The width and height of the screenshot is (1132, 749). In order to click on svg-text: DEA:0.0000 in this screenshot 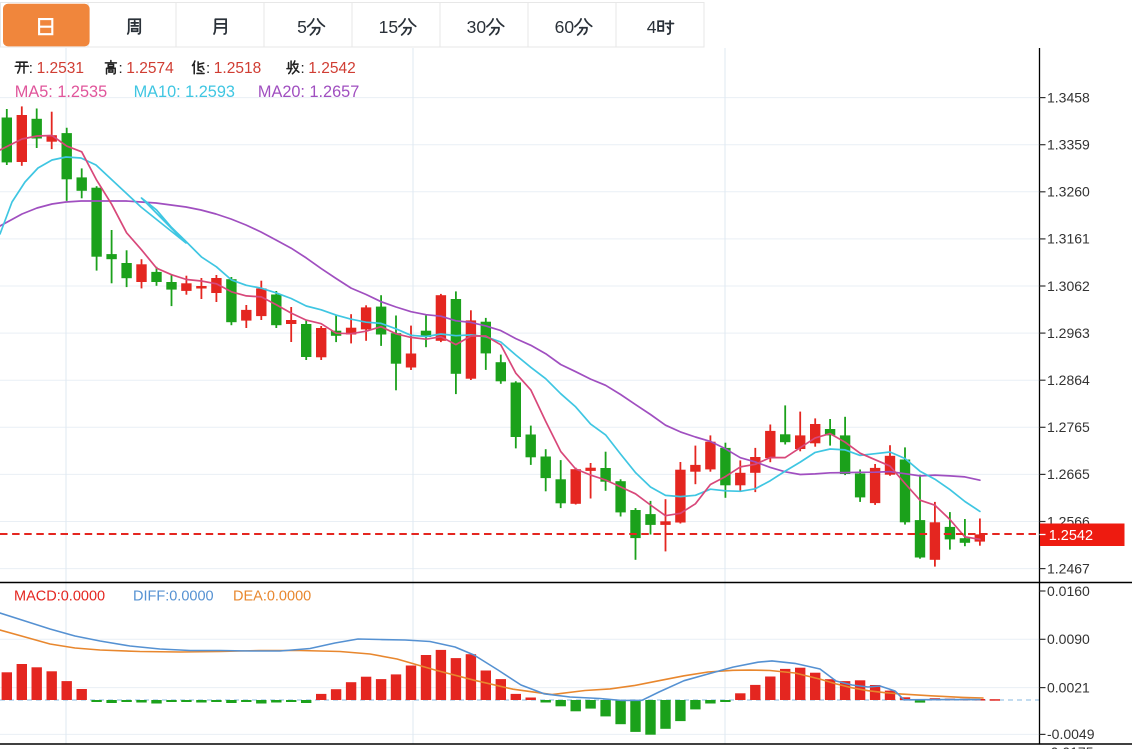, I will do `click(272, 597)`.